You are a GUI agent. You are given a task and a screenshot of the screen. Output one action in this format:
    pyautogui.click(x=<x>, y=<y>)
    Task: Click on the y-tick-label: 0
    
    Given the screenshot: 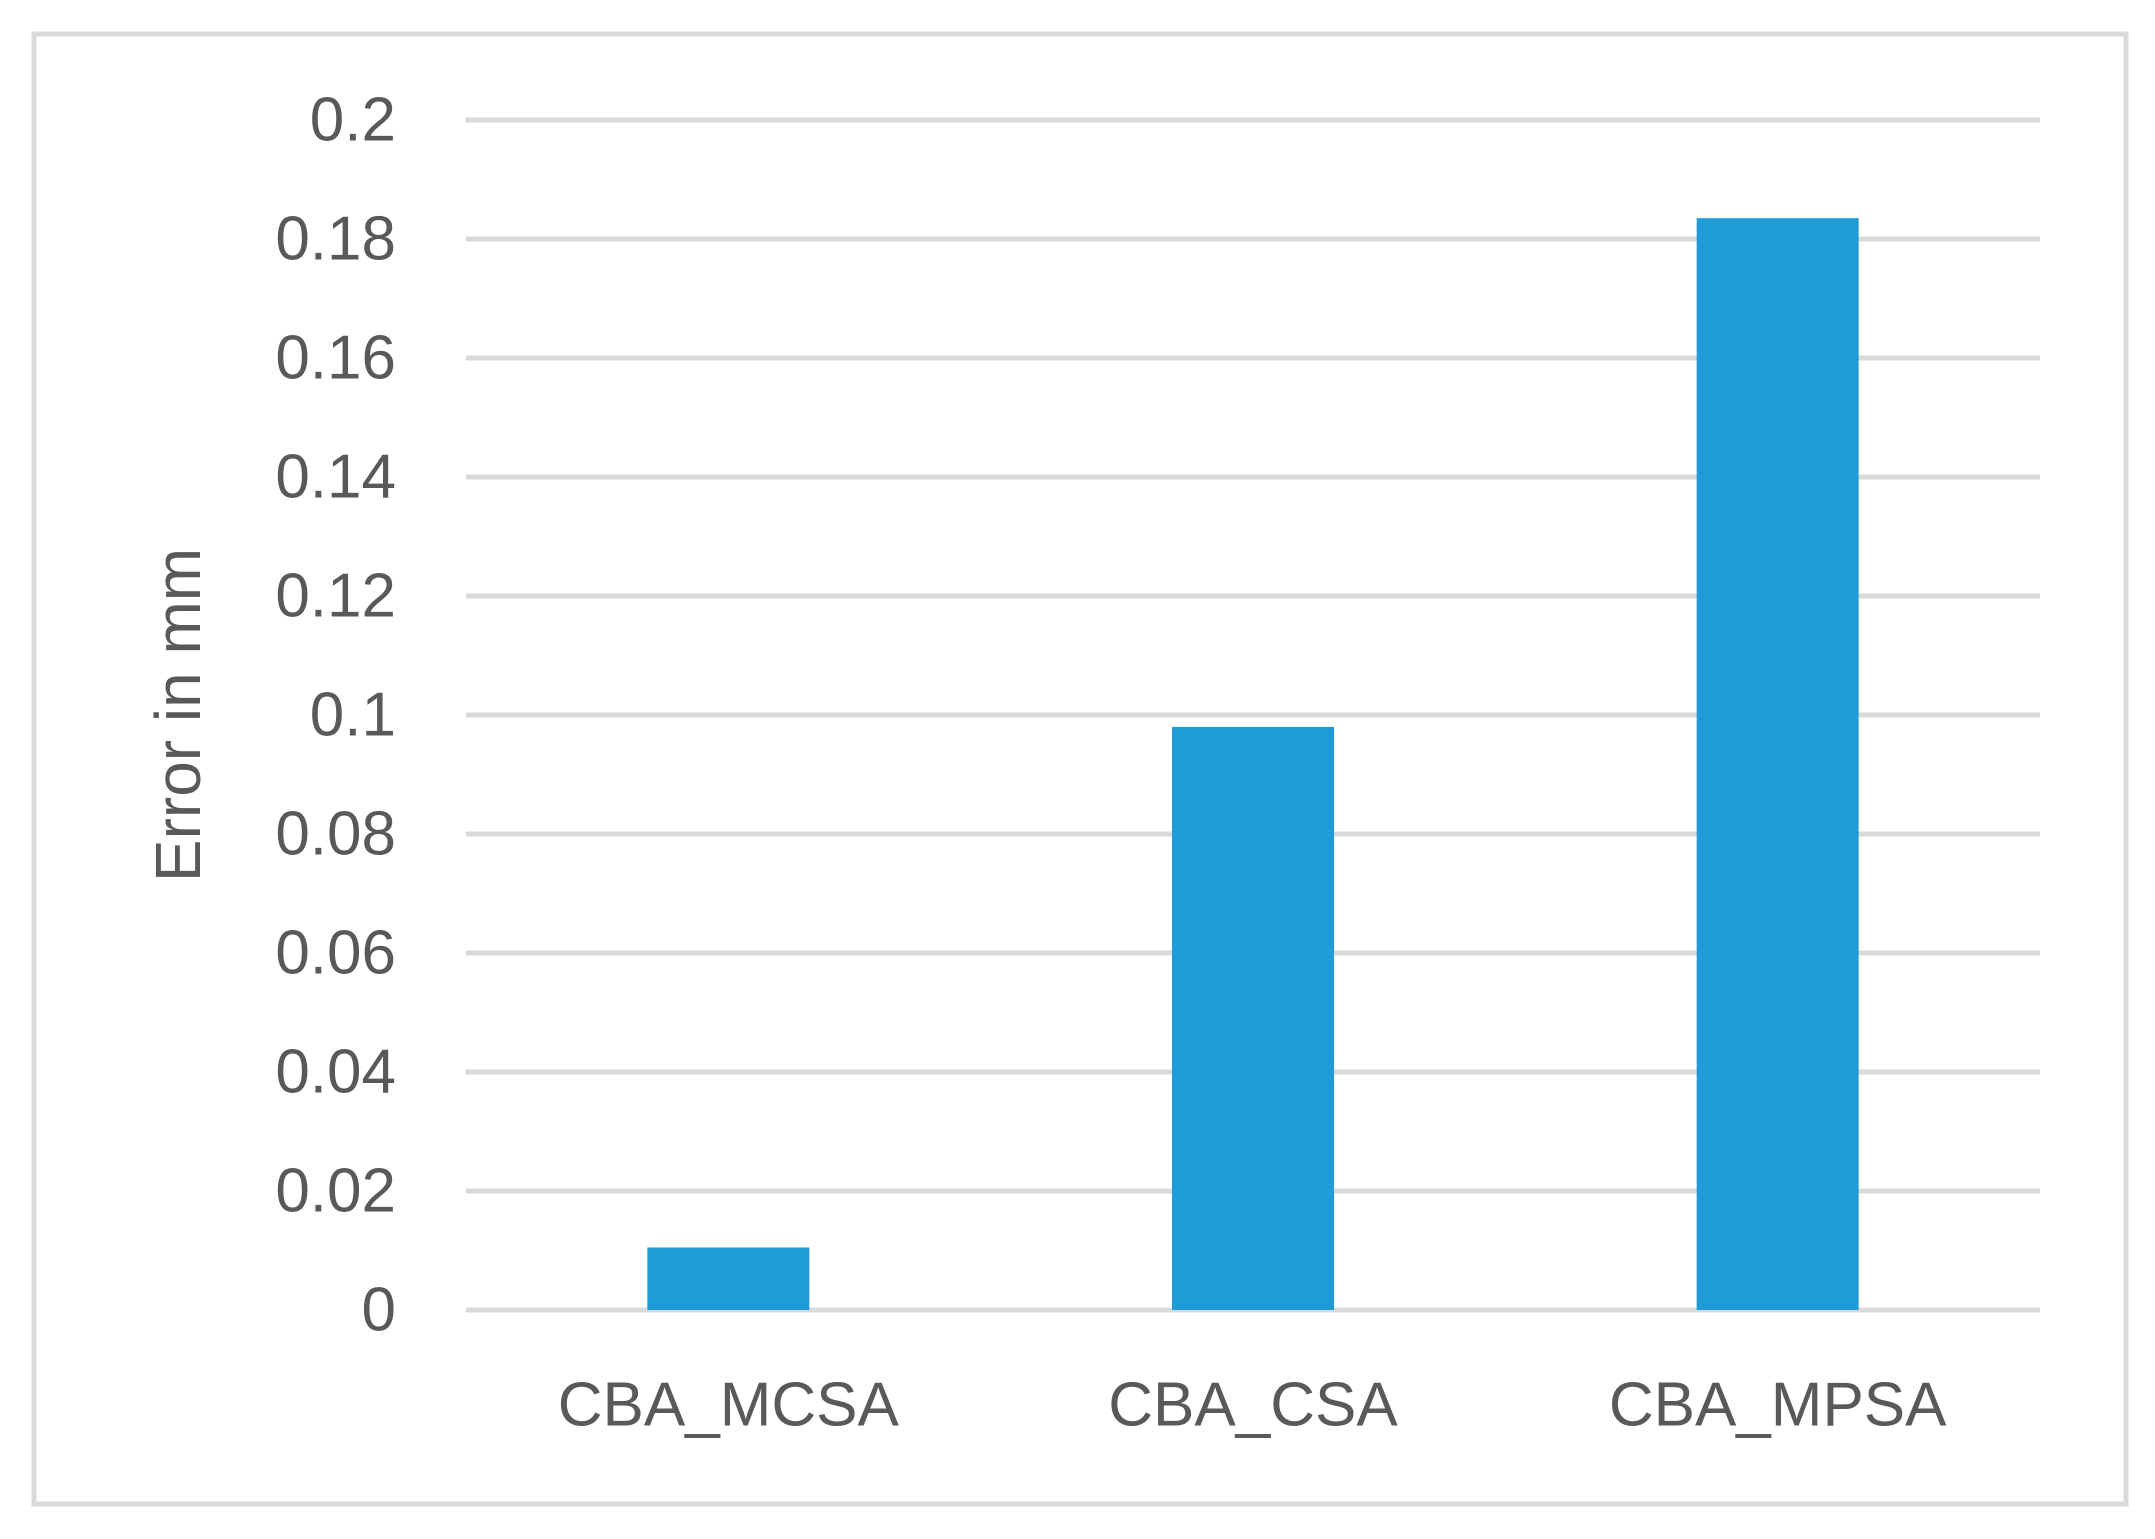 What is the action you would take?
    pyautogui.click(x=379, y=1310)
    